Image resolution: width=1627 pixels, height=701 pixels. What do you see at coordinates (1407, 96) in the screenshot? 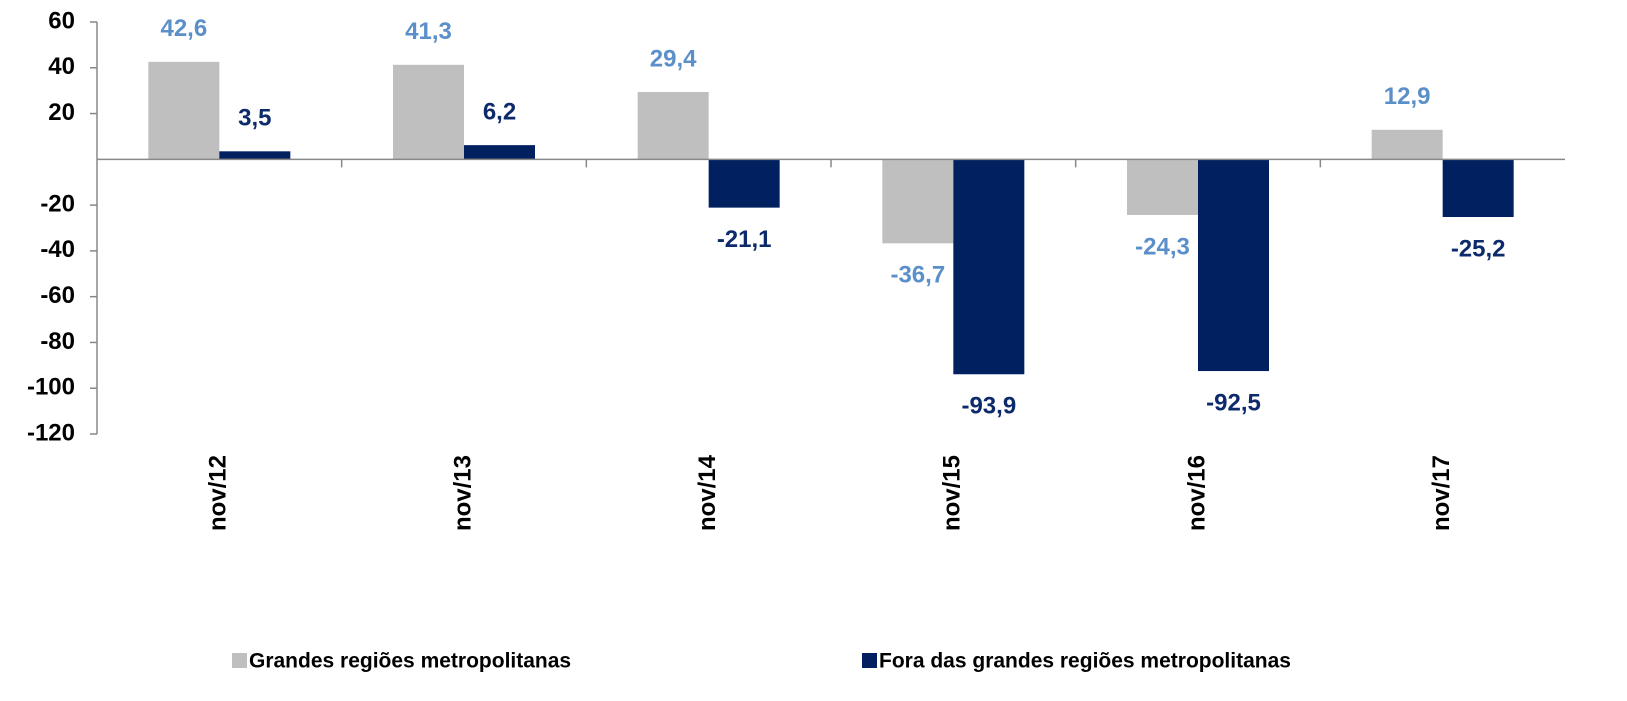
I see `value-label: 12,9` at bounding box center [1407, 96].